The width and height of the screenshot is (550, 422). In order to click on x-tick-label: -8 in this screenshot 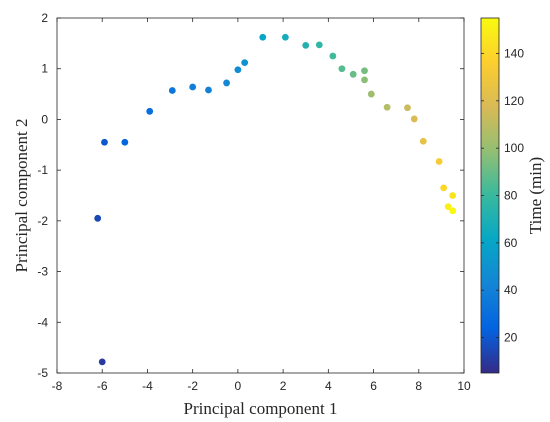, I will do `click(57, 386)`.